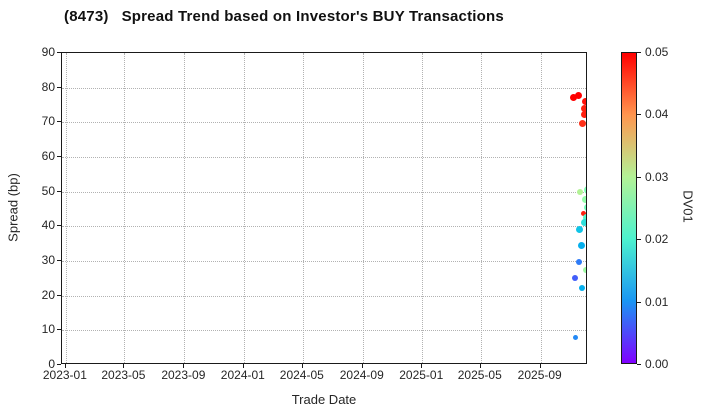 The height and width of the screenshot is (420, 720). I want to click on ticker-code: (8473), so click(86, 16).